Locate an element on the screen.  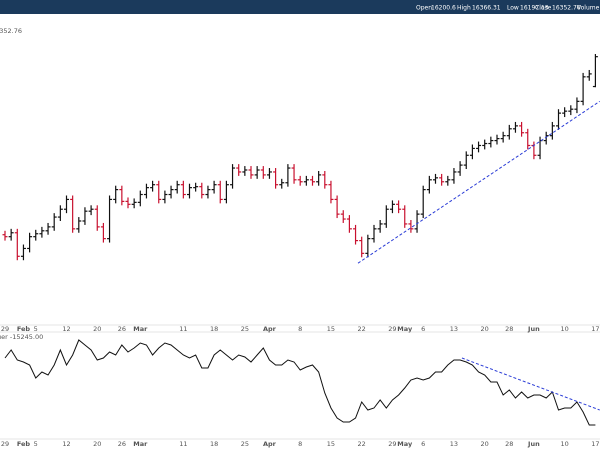
indicator-label: uer -15245.00 is located at coordinates (21, 337).